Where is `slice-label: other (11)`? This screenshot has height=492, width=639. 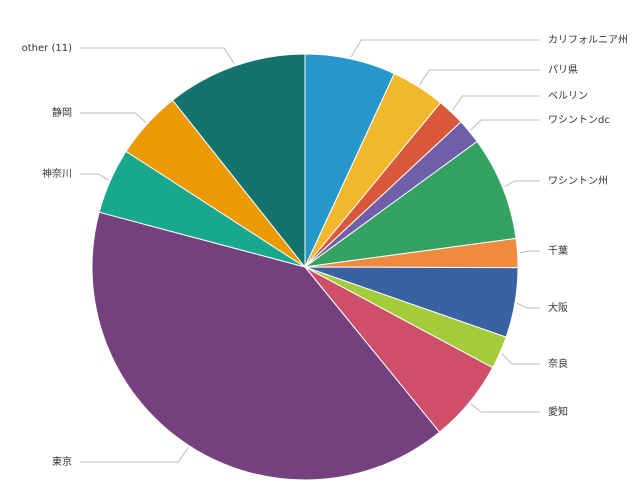
slice-label: other (11) is located at coordinates (47, 48).